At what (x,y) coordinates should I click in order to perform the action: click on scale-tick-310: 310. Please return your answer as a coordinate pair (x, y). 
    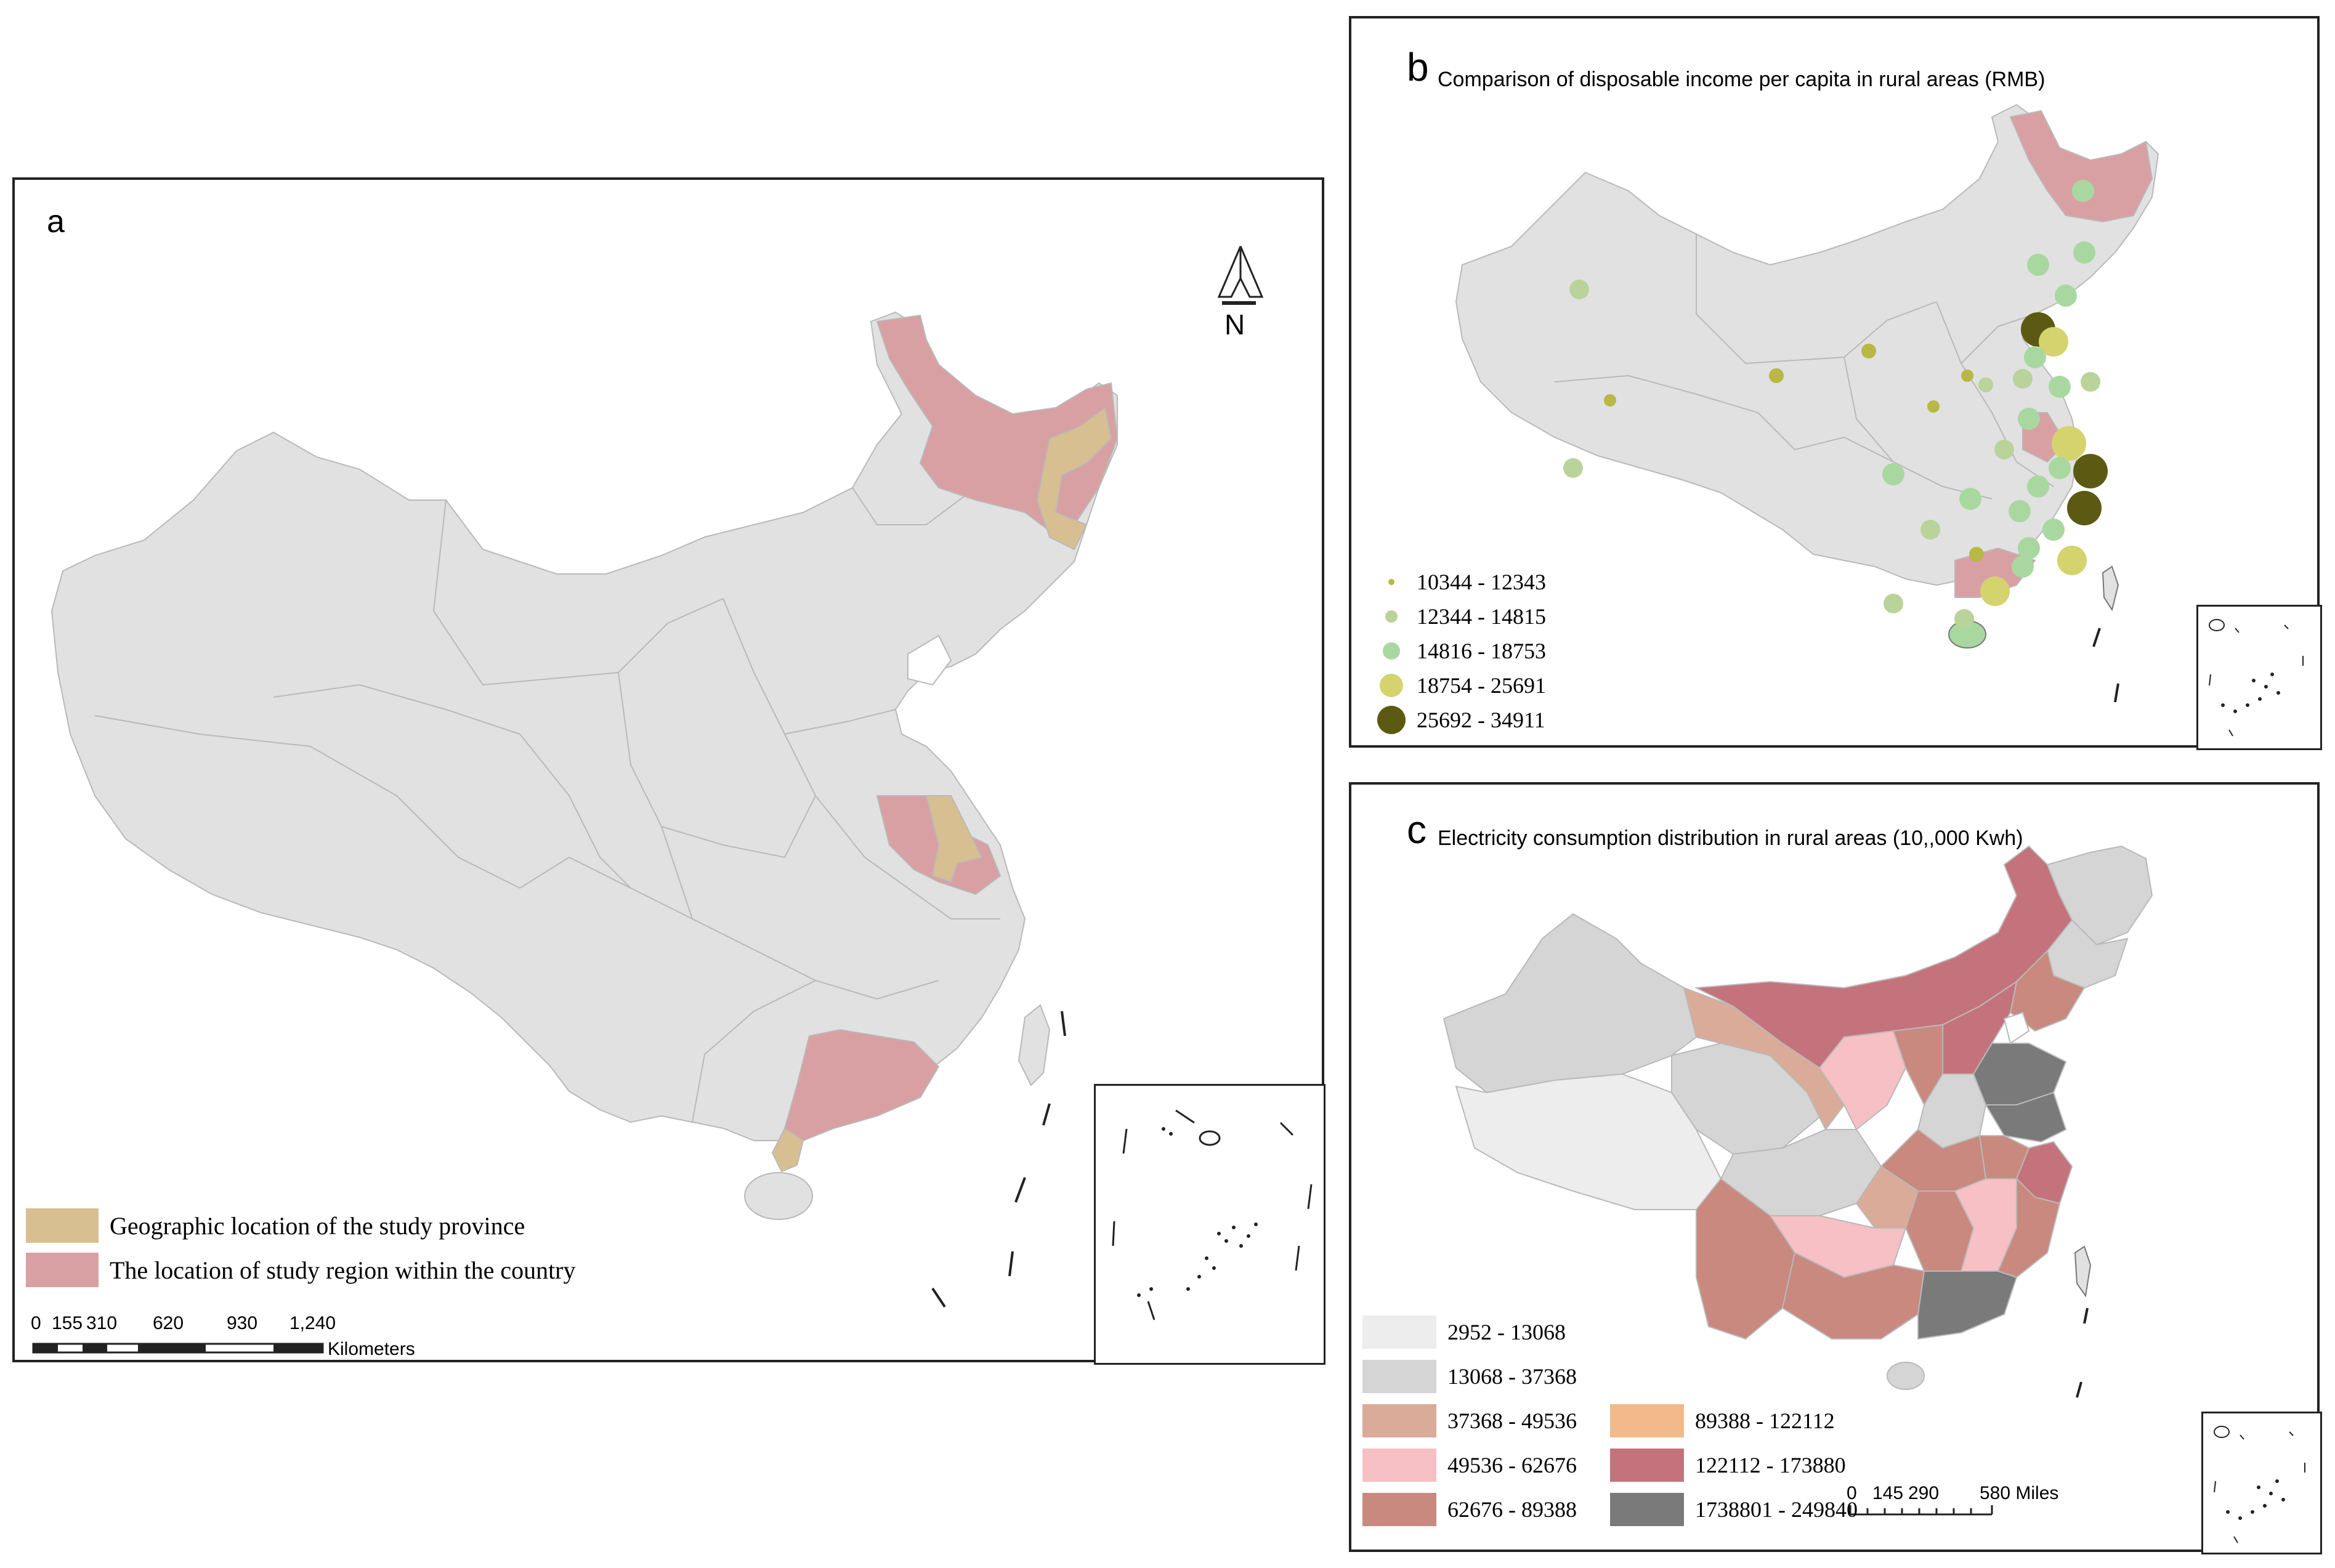
    Looking at the image, I should click on (102, 1323).